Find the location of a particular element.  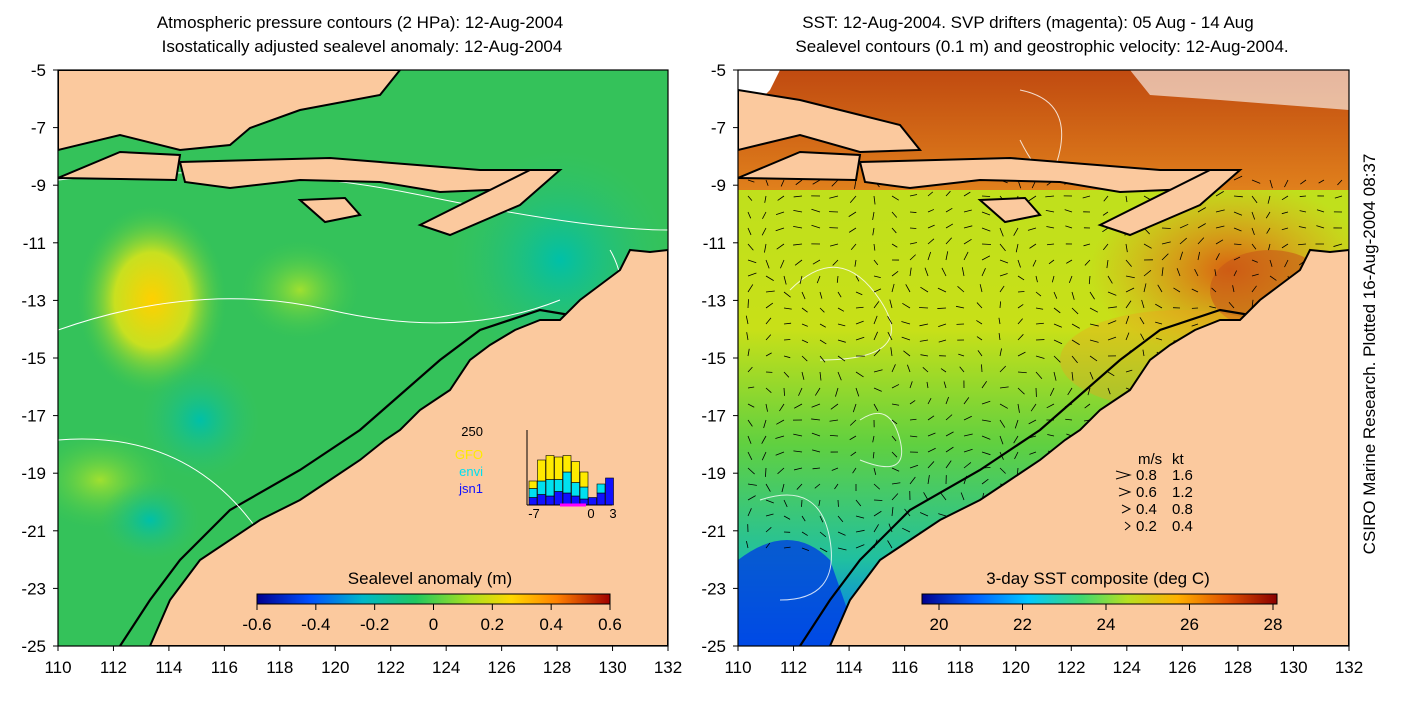

land-island is located at coordinates (120, 166).